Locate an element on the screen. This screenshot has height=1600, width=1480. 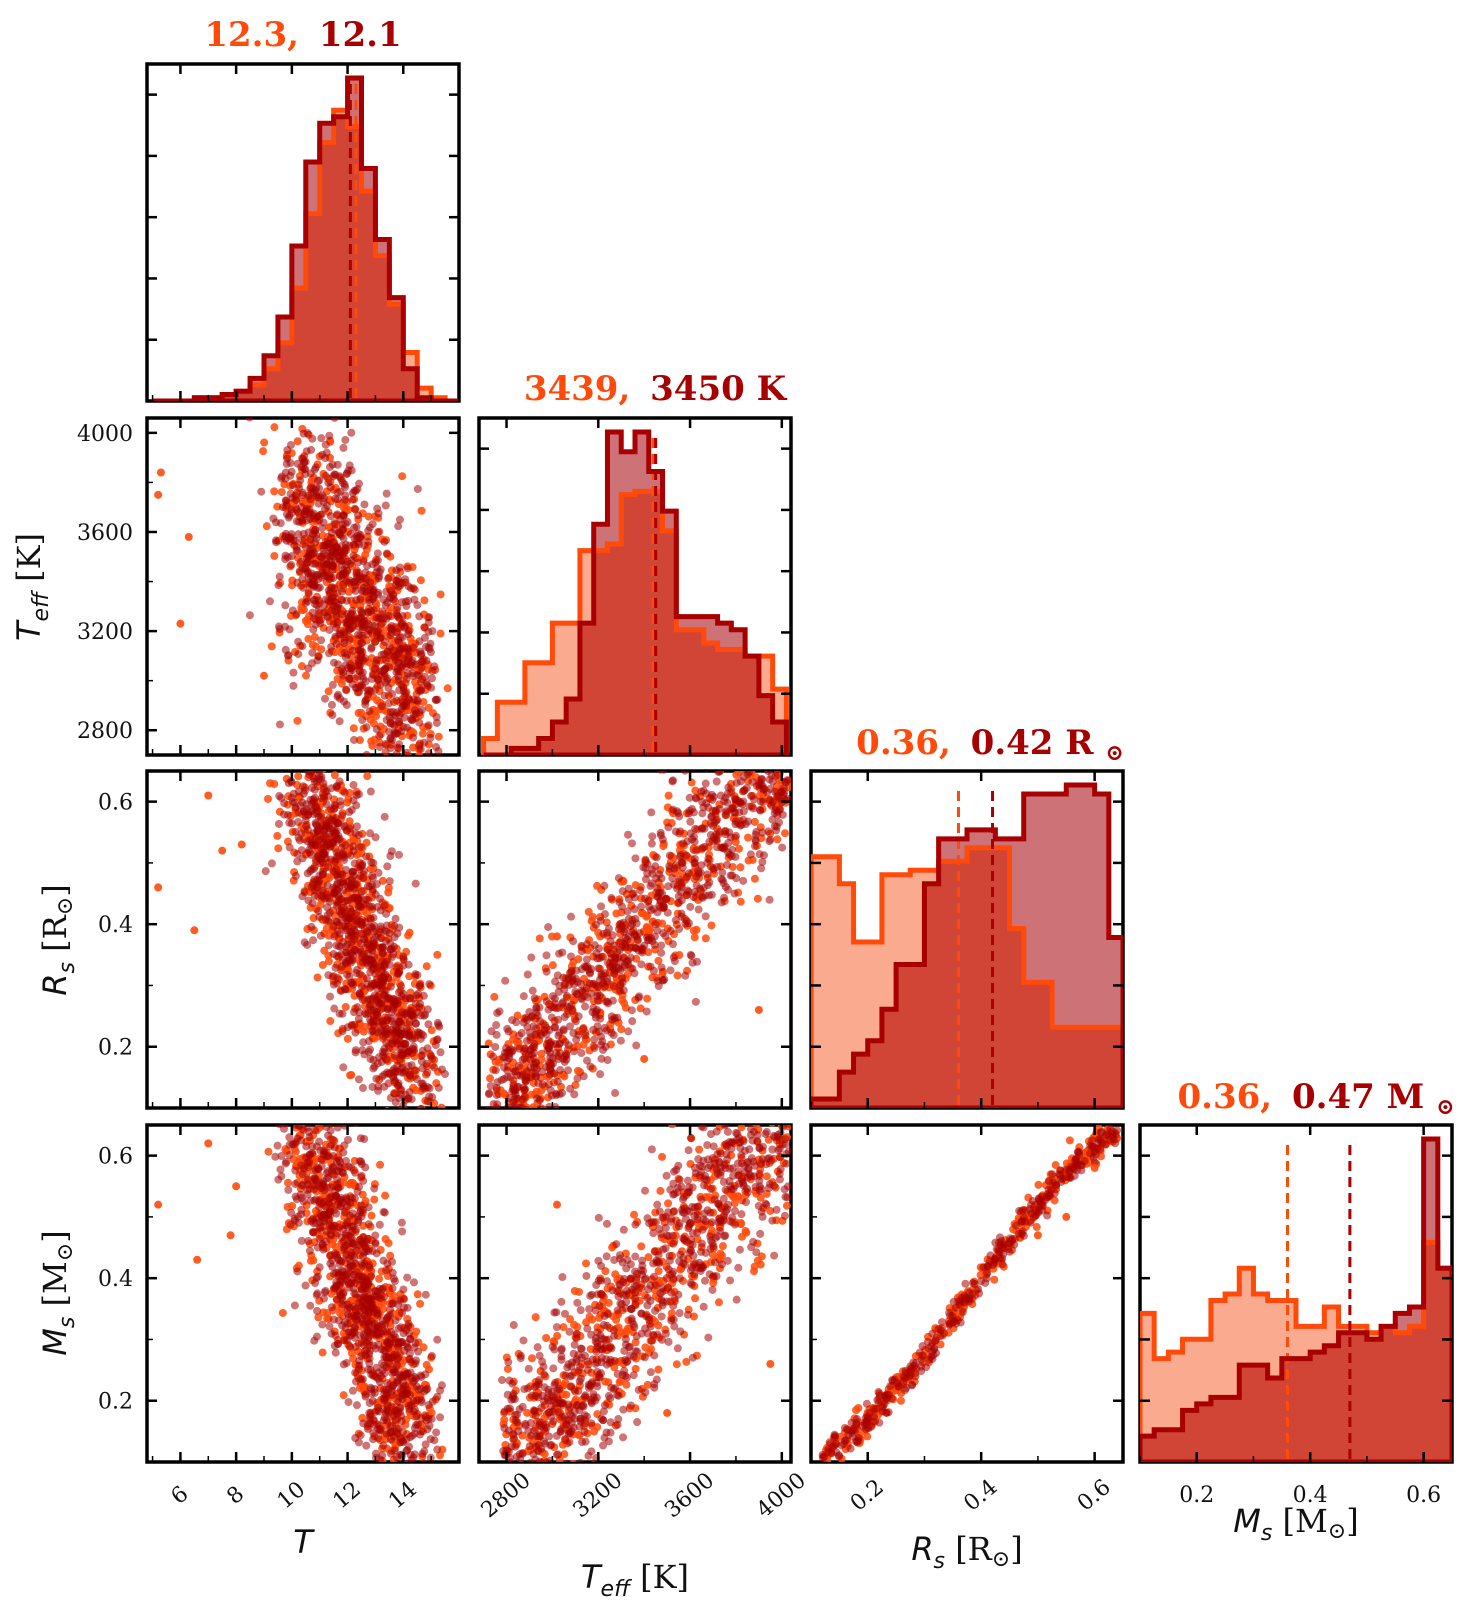
xlabel-Ms: Ms [M⊙] is located at coordinates (1295, 1524).